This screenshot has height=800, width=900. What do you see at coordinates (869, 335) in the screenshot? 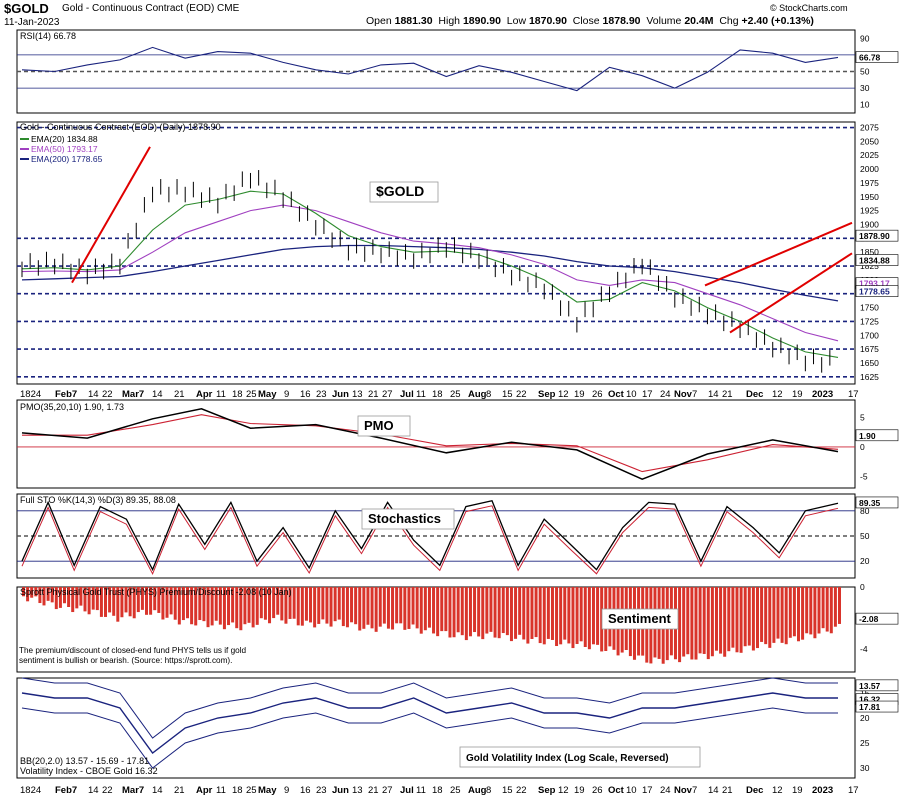
I see `price-tick-label: 1700` at bounding box center [869, 335].